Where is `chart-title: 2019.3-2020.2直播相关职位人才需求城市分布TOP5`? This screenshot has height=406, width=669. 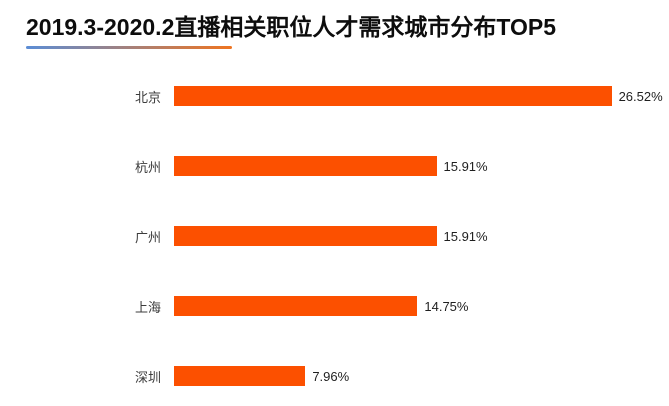
chart-title: 2019.3-2020.2直播相关职位人才需求城市分布TOP5 is located at coordinates (291, 27).